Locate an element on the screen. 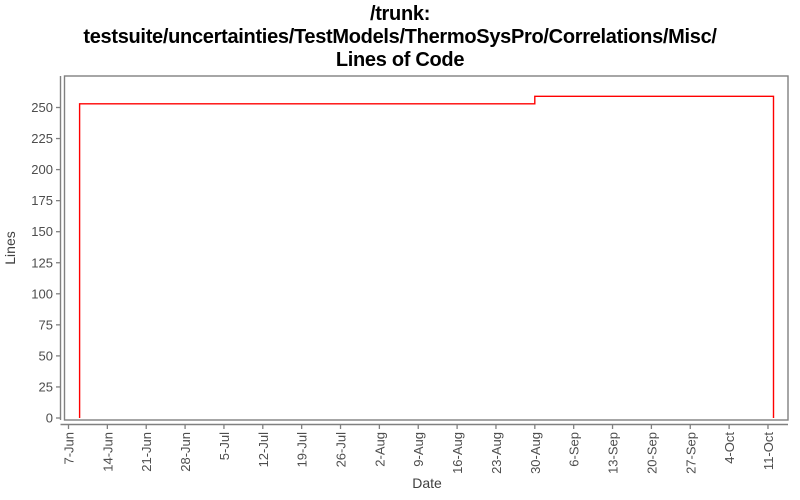  x-tick-label: 20-Sep is located at coordinates (651, 453).